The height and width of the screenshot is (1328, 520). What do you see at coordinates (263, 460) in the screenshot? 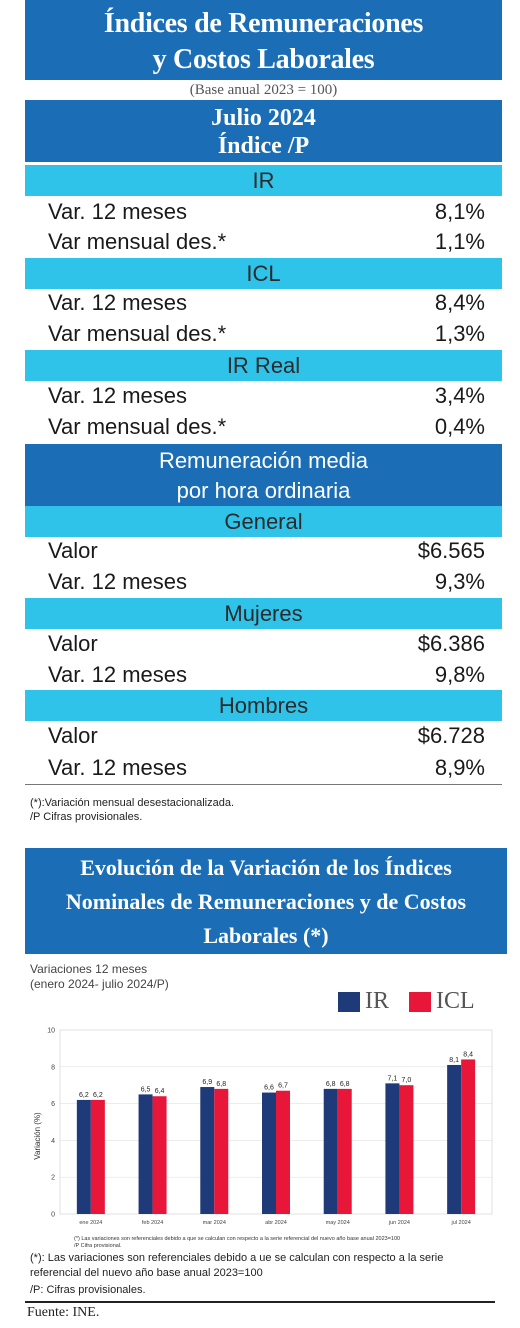
I see `rem-title-line-1: Remuneración media` at bounding box center [263, 460].